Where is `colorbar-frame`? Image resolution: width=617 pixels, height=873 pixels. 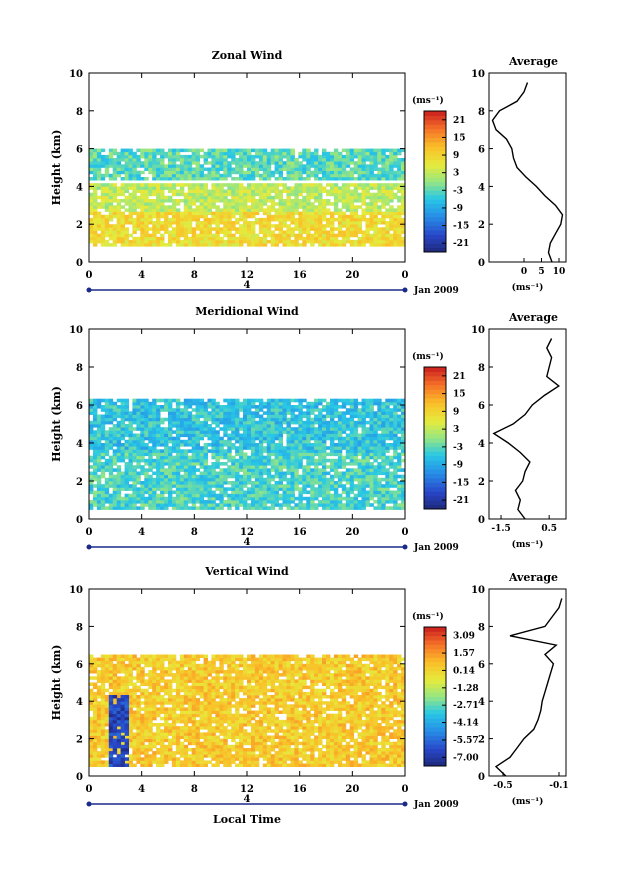 colorbar-frame is located at coordinates (435, 438).